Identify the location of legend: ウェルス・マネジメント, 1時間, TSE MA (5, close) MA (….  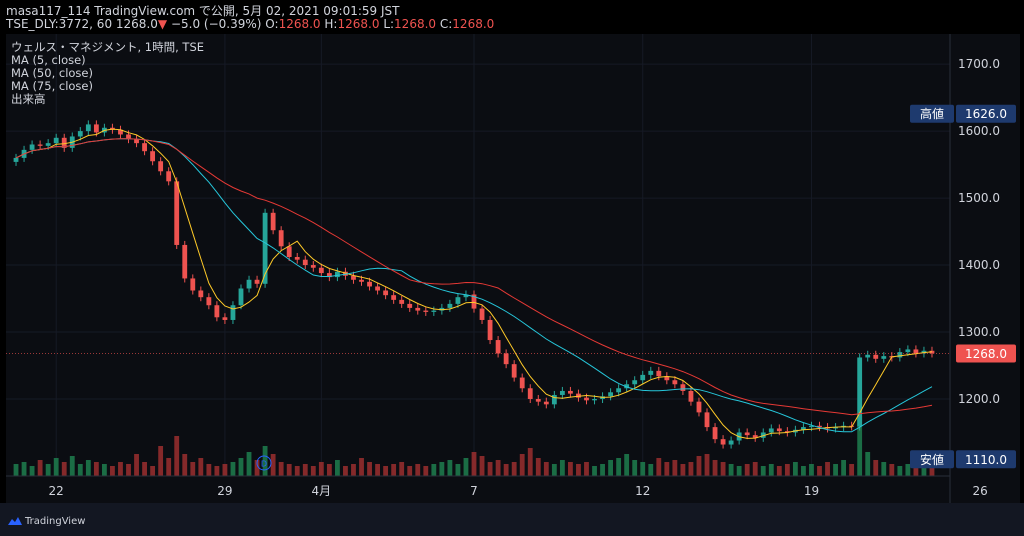
(107, 73).